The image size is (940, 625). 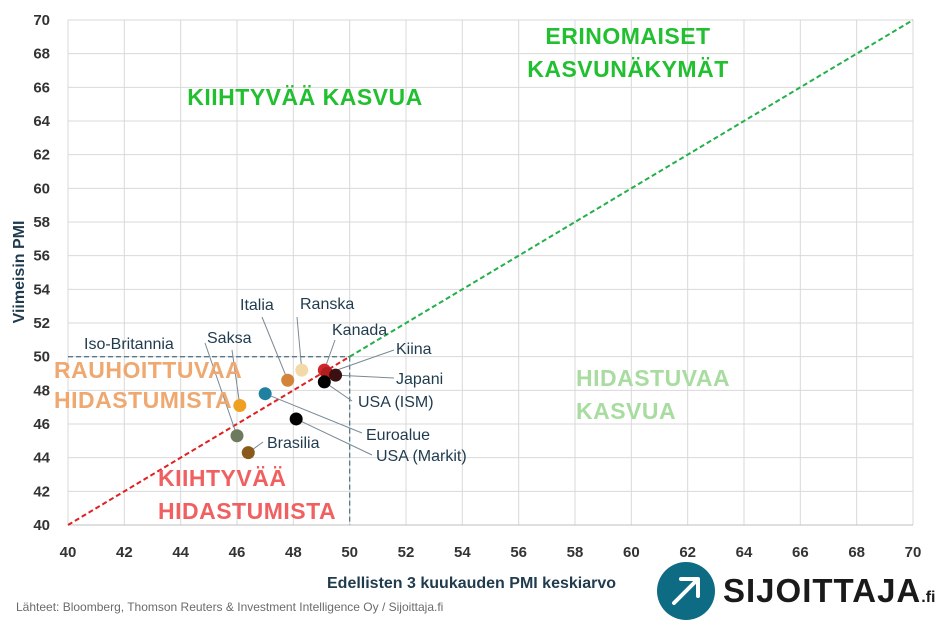 What do you see at coordinates (518, 552) in the screenshot?
I see `x-tick-label: 56` at bounding box center [518, 552].